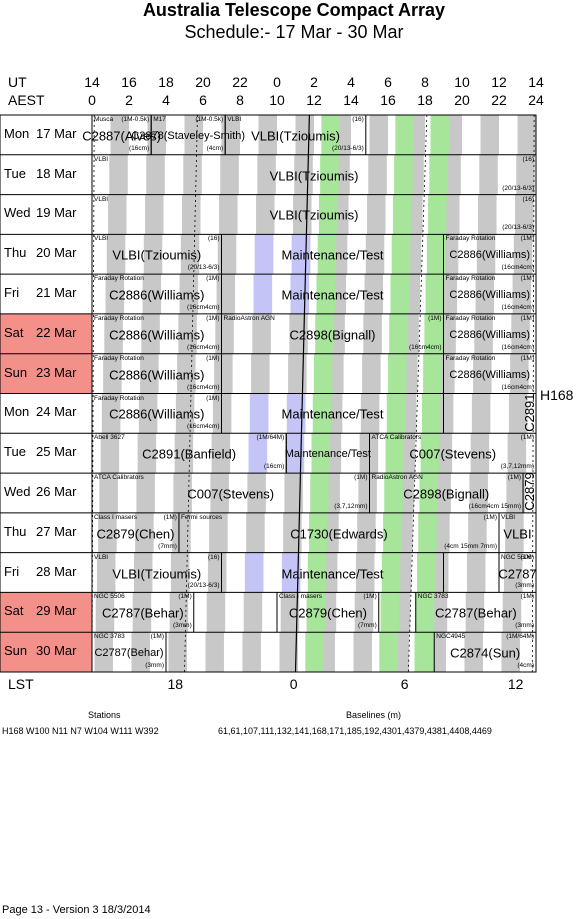 This screenshot has width=588, height=919. I want to click on block-band: (16cm4cm 15mm), so click(495, 506).